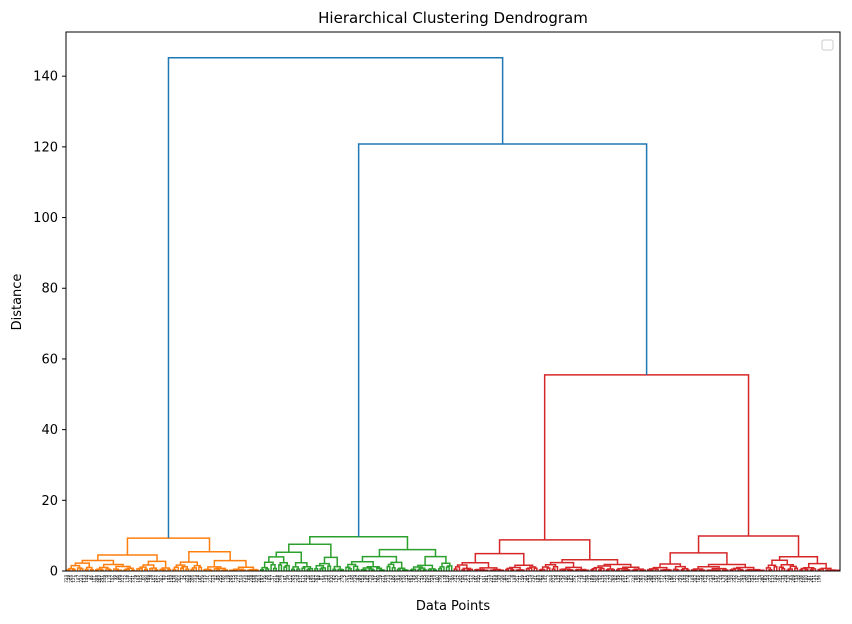 The image size is (852, 624). Describe the element at coordinates (543, 578) in the screenshot. I see `leaf-label: 96` at that location.